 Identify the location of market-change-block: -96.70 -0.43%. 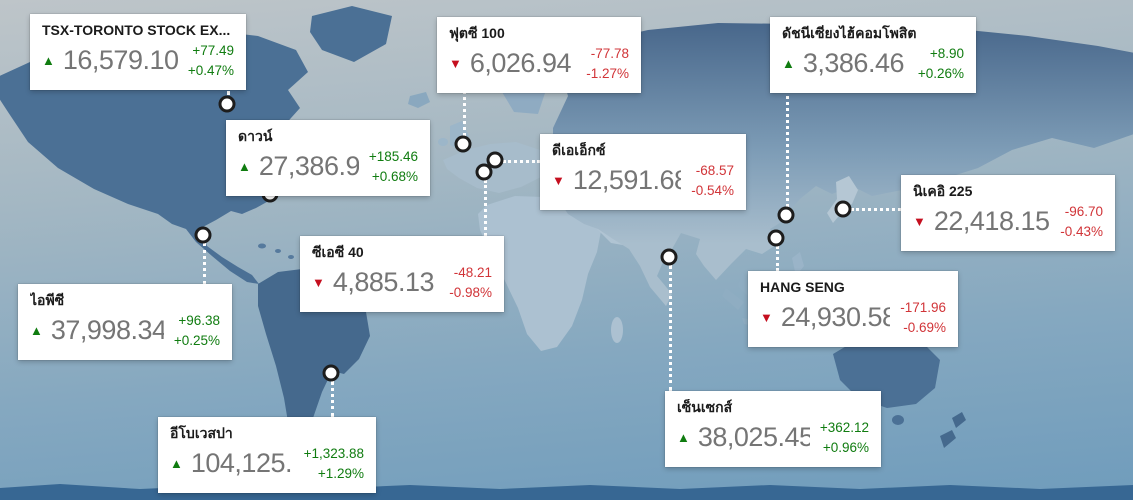
(1081, 222).